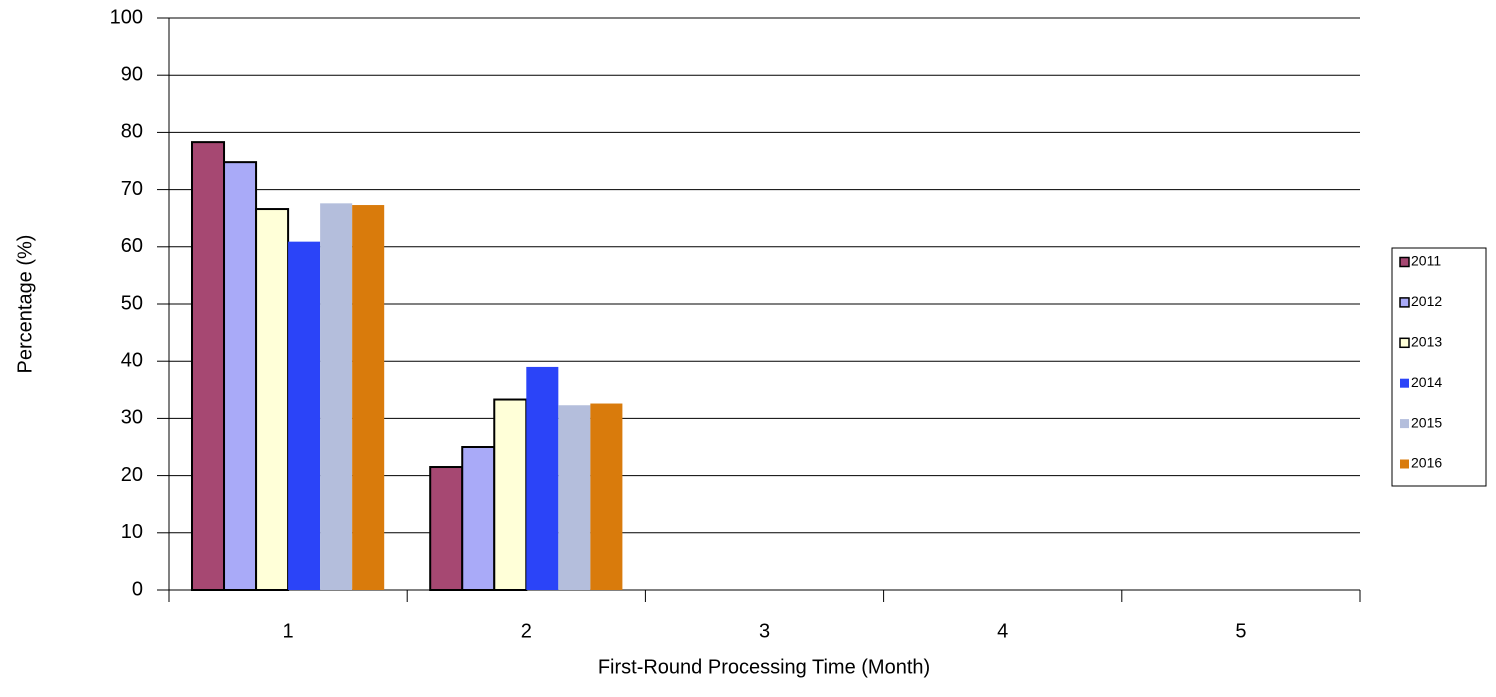  I want to click on legend-label: 2011, so click(1426, 261).